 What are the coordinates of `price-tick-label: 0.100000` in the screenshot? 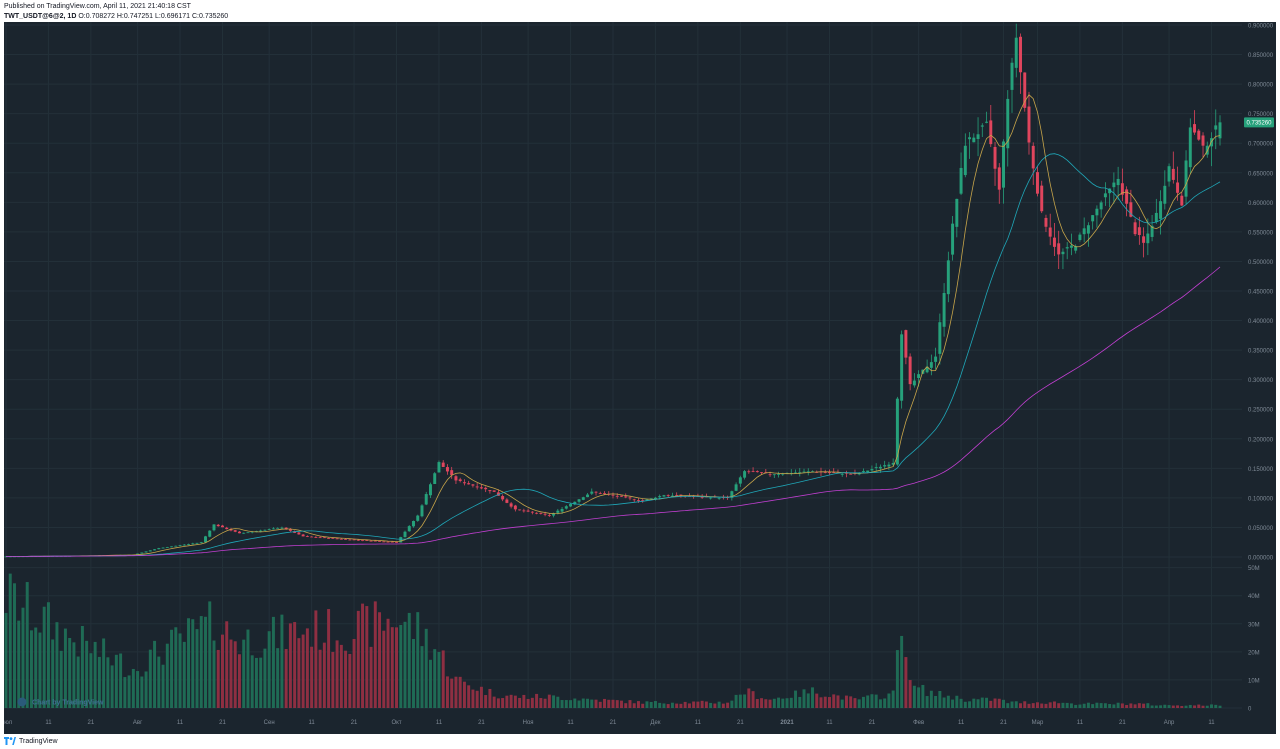 It's located at (1261, 499).